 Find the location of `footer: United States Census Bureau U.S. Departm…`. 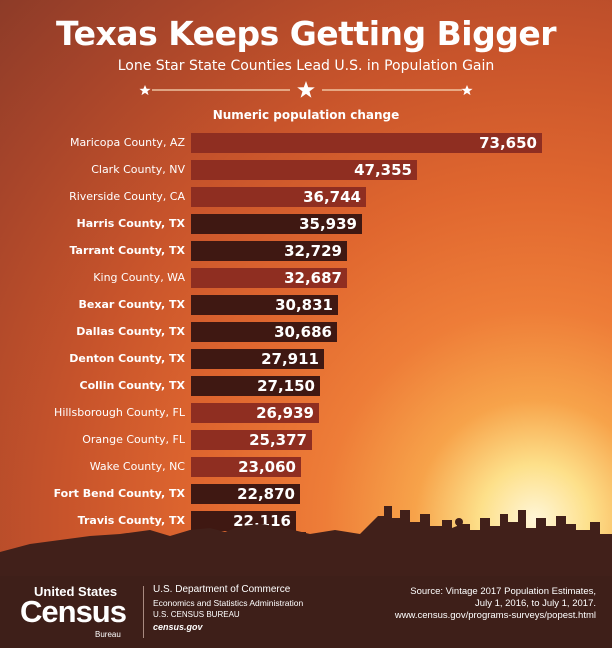

footer: United States Census Bureau U.S. Departm… is located at coordinates (306, 612).